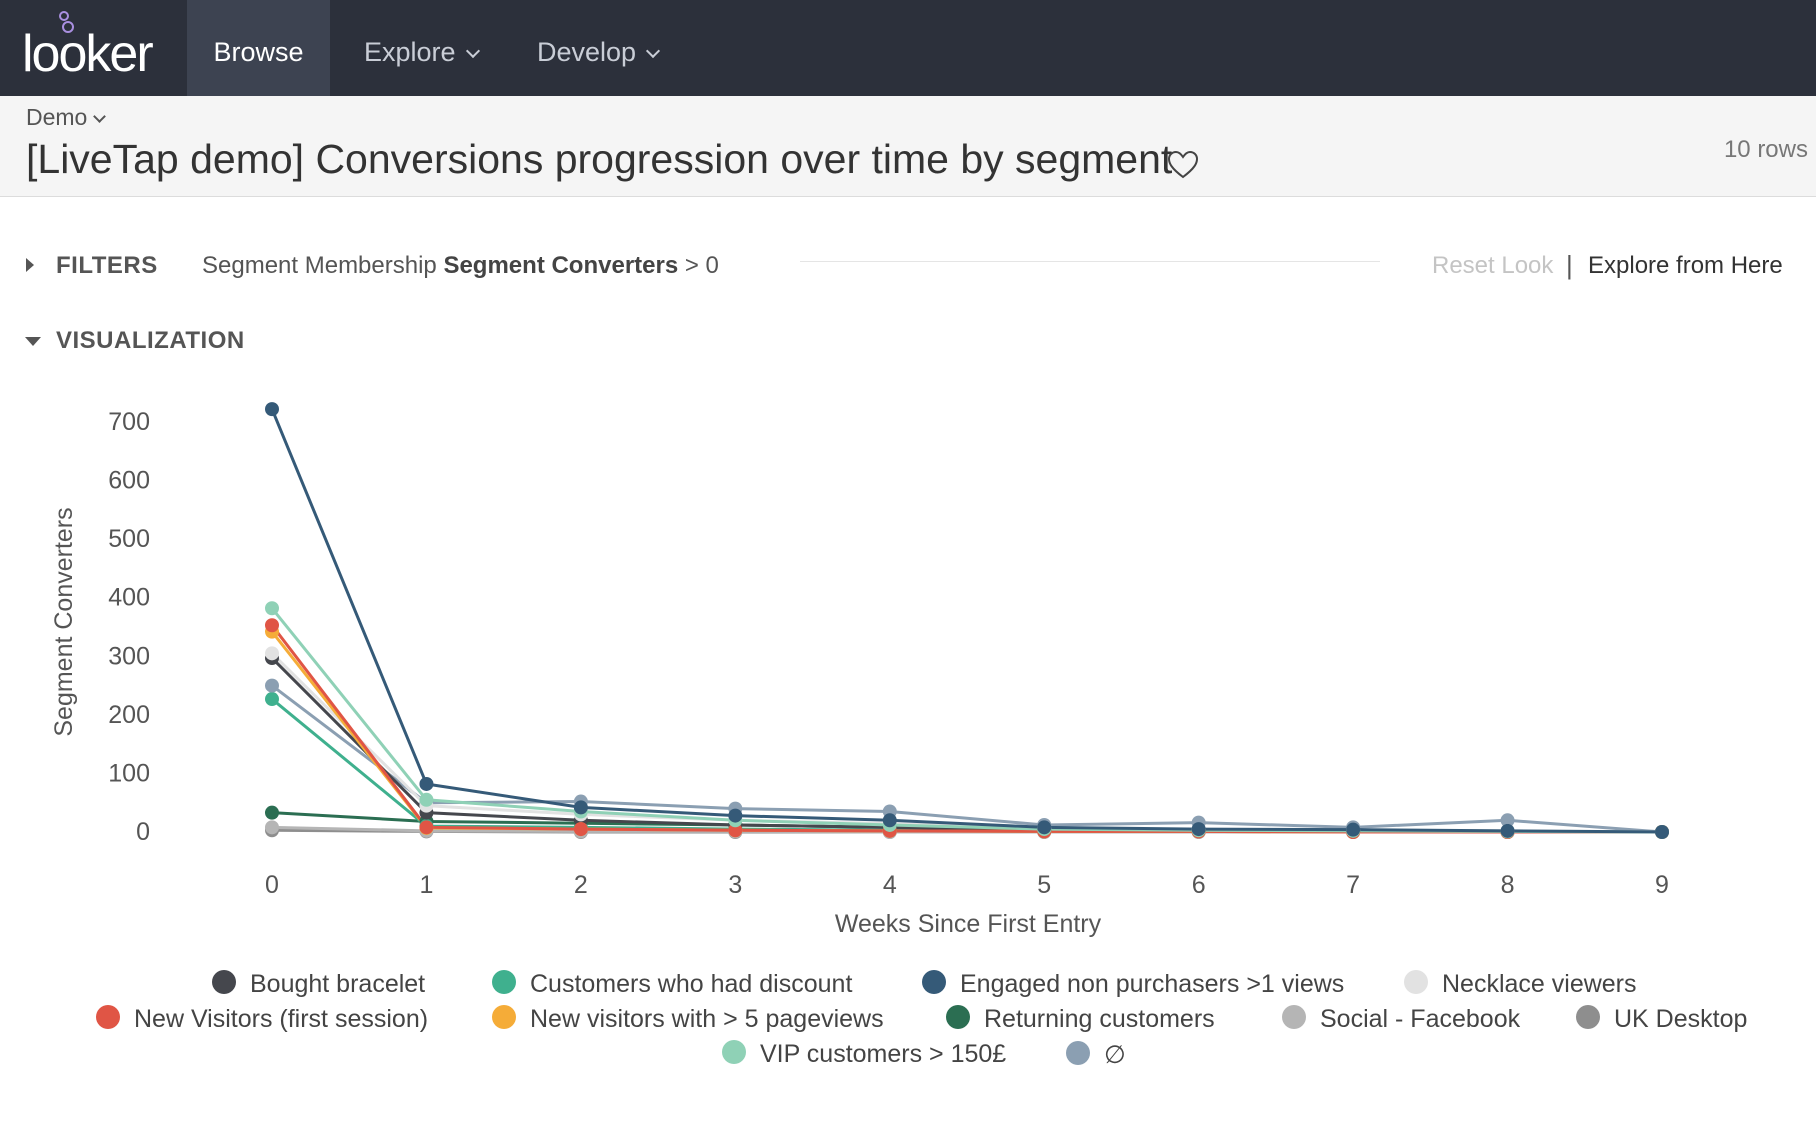  I want to click on legend-item-9: VIP customers > 150£, so click(864, 1054).